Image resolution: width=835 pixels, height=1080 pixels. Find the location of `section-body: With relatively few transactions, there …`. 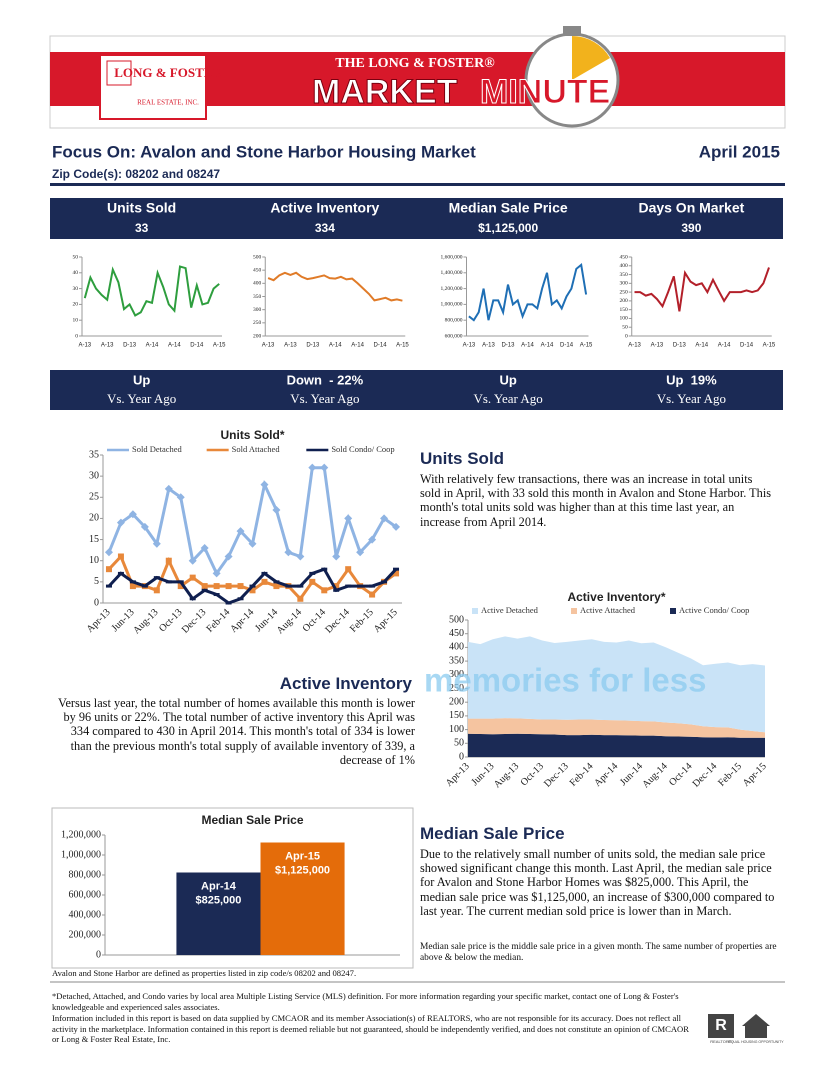

section-body: With relatively few transactions, there … is located at coordinates (596, 500).